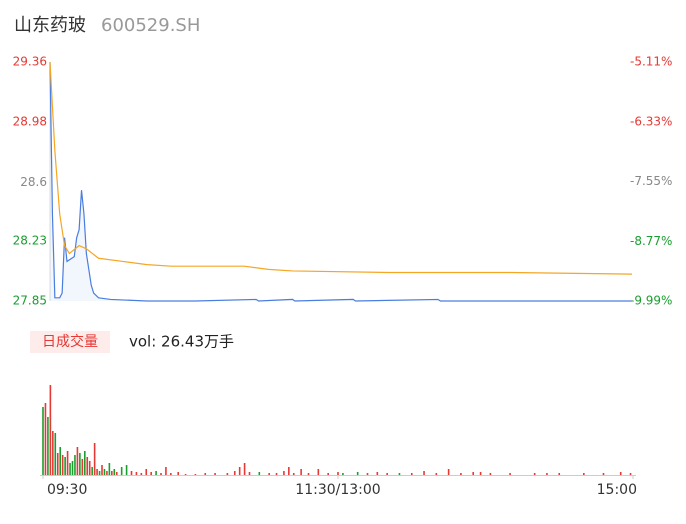 The image size is (686, 524). What do you see at coordinates (33, 182) in the screenshot?
I see `y-tick-label: 28.6` at bounding box center [33, 182].